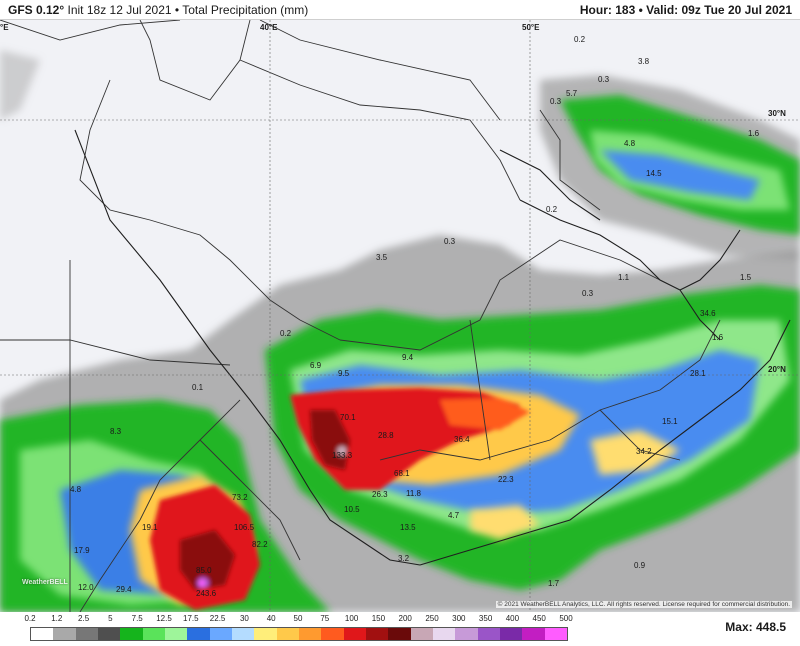  What do you see at coordinates (640, 565) in the screenshot?
I see `precip-value-label: 0.9` at bounding box center [640, 565].